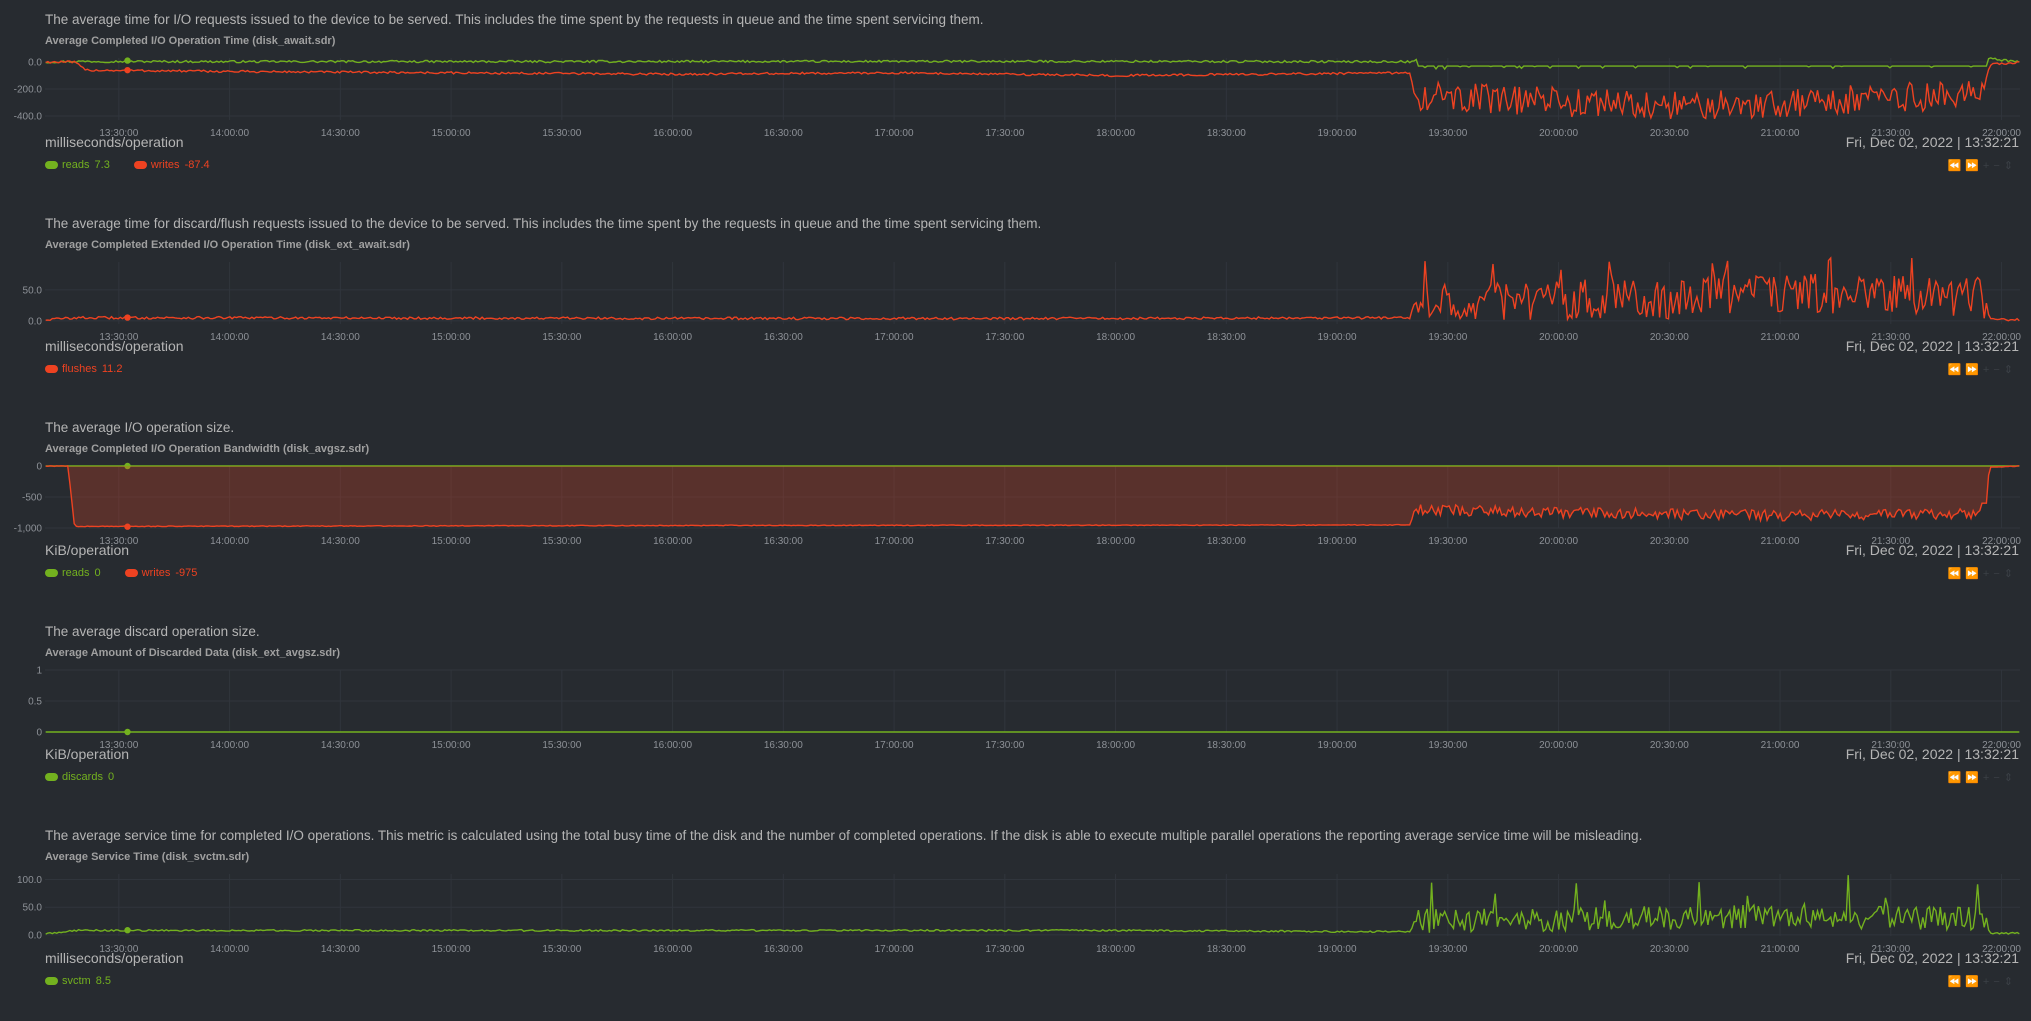  I want to click on legend-item-reads: reads 0, so click(73, 573).